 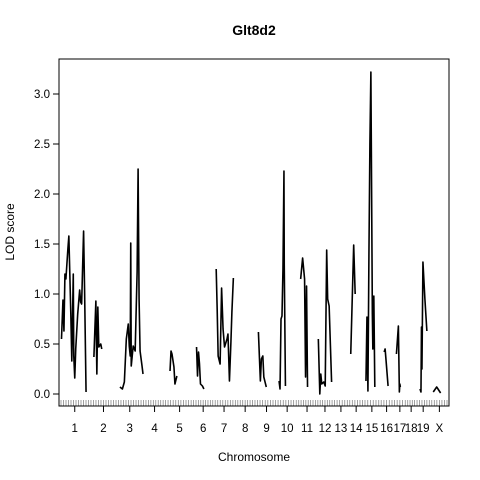 What do you see at coordinates (75, 429) in the screenshot?
I see `x-tick-label: 1` at bounding box center [75, 429].